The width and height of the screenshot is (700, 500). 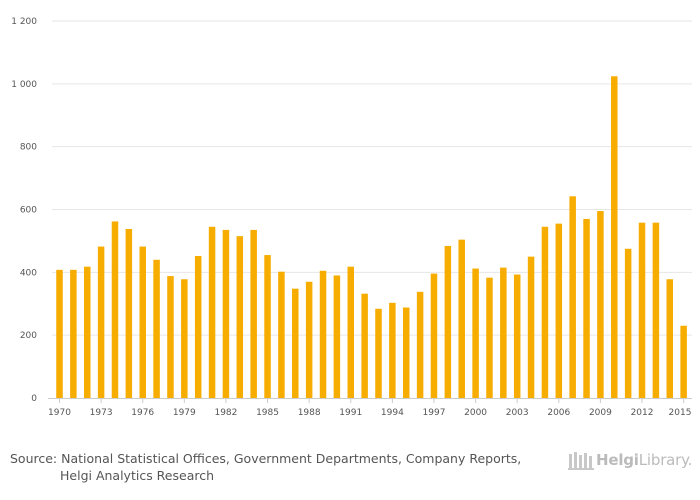 What do you see at coordinates (392, 350) in the screenshot?
I see `bar-1994` at bounding box center [392, 350].